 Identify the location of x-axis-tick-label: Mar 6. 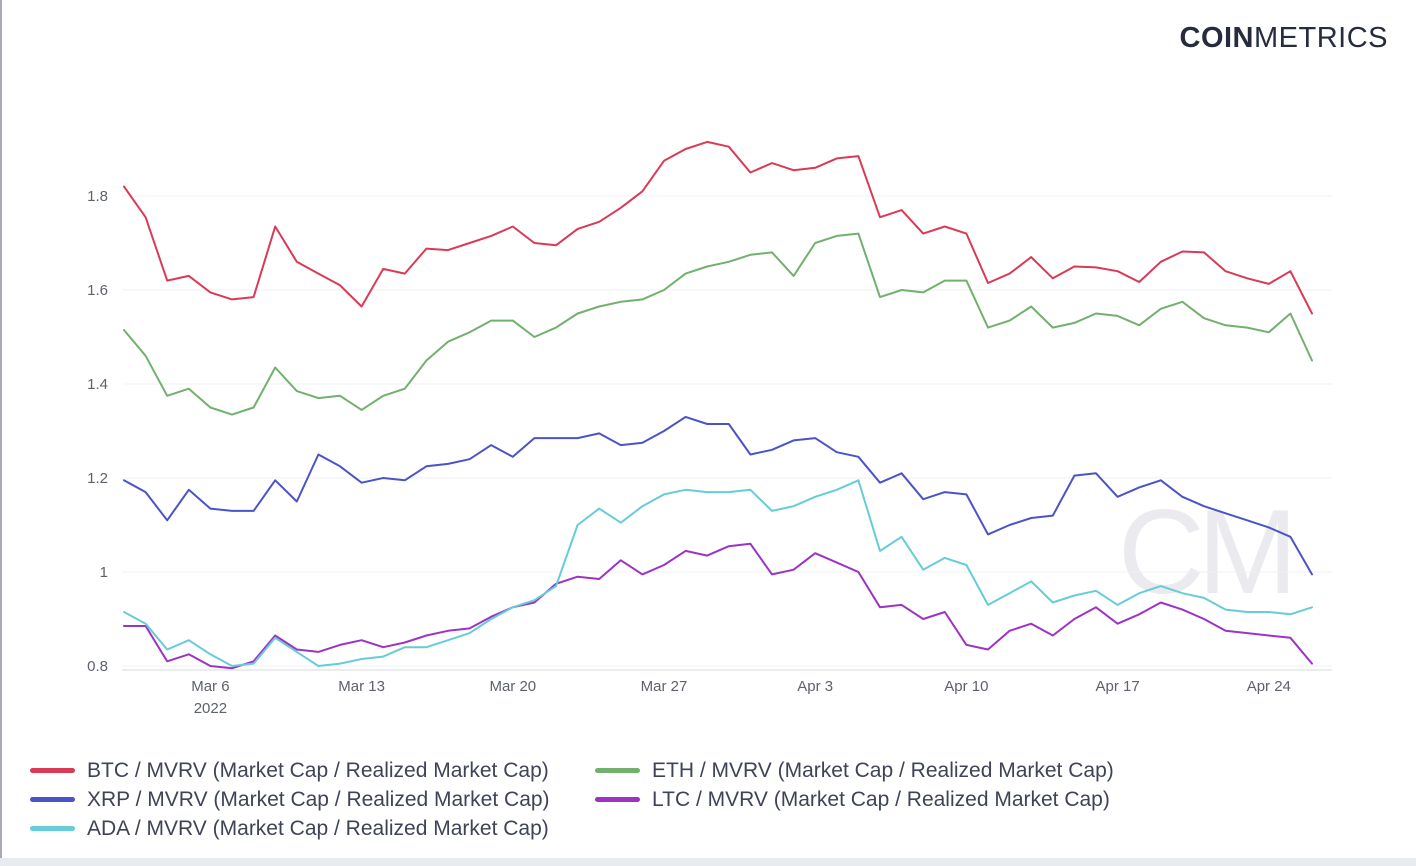
(210, 686).